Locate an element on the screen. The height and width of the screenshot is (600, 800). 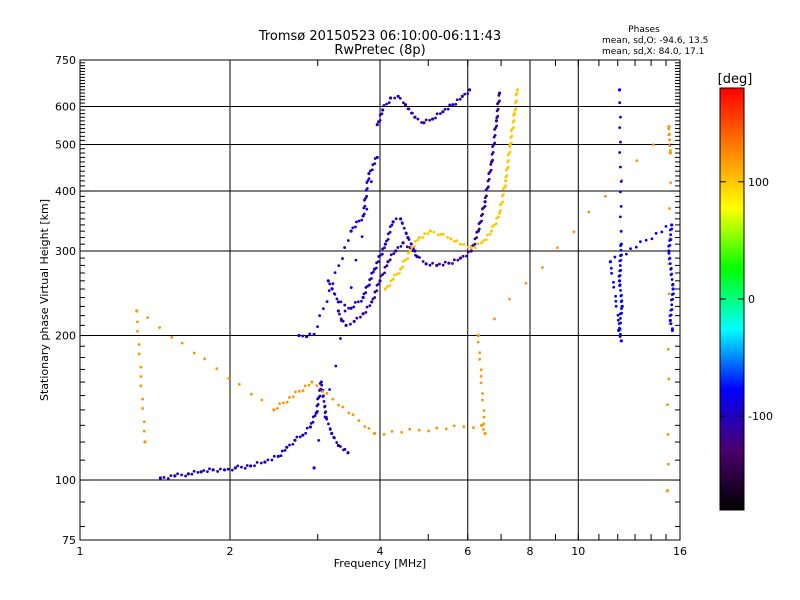
x-tick-label: 1 is located at coordinates (80, 551).